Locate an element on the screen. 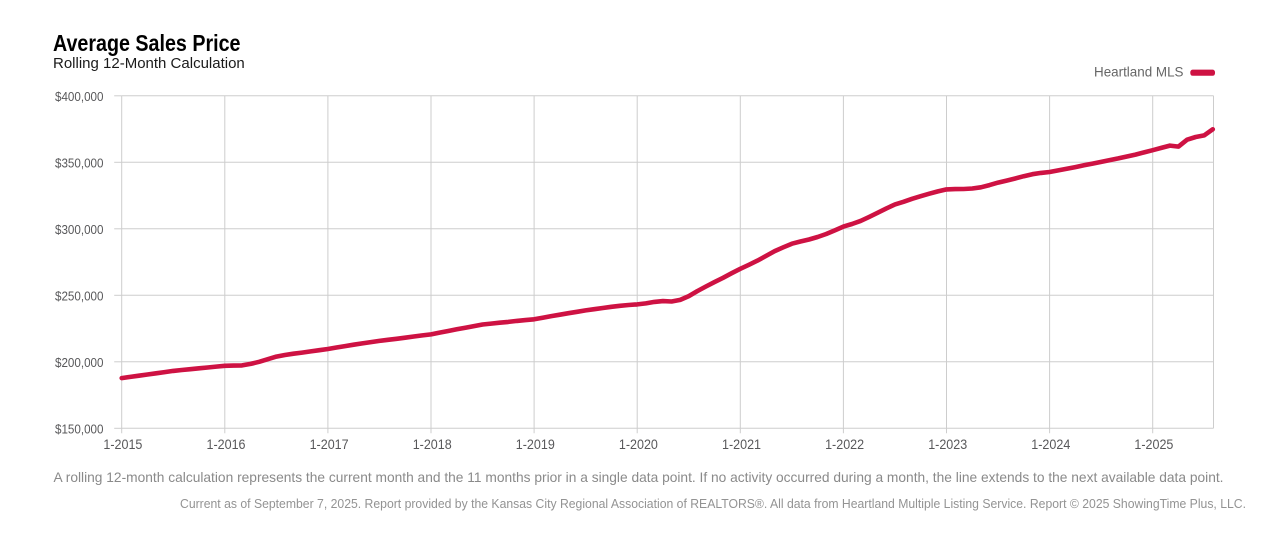  svg-text: $250,000 is located at coordinates (79, 295).